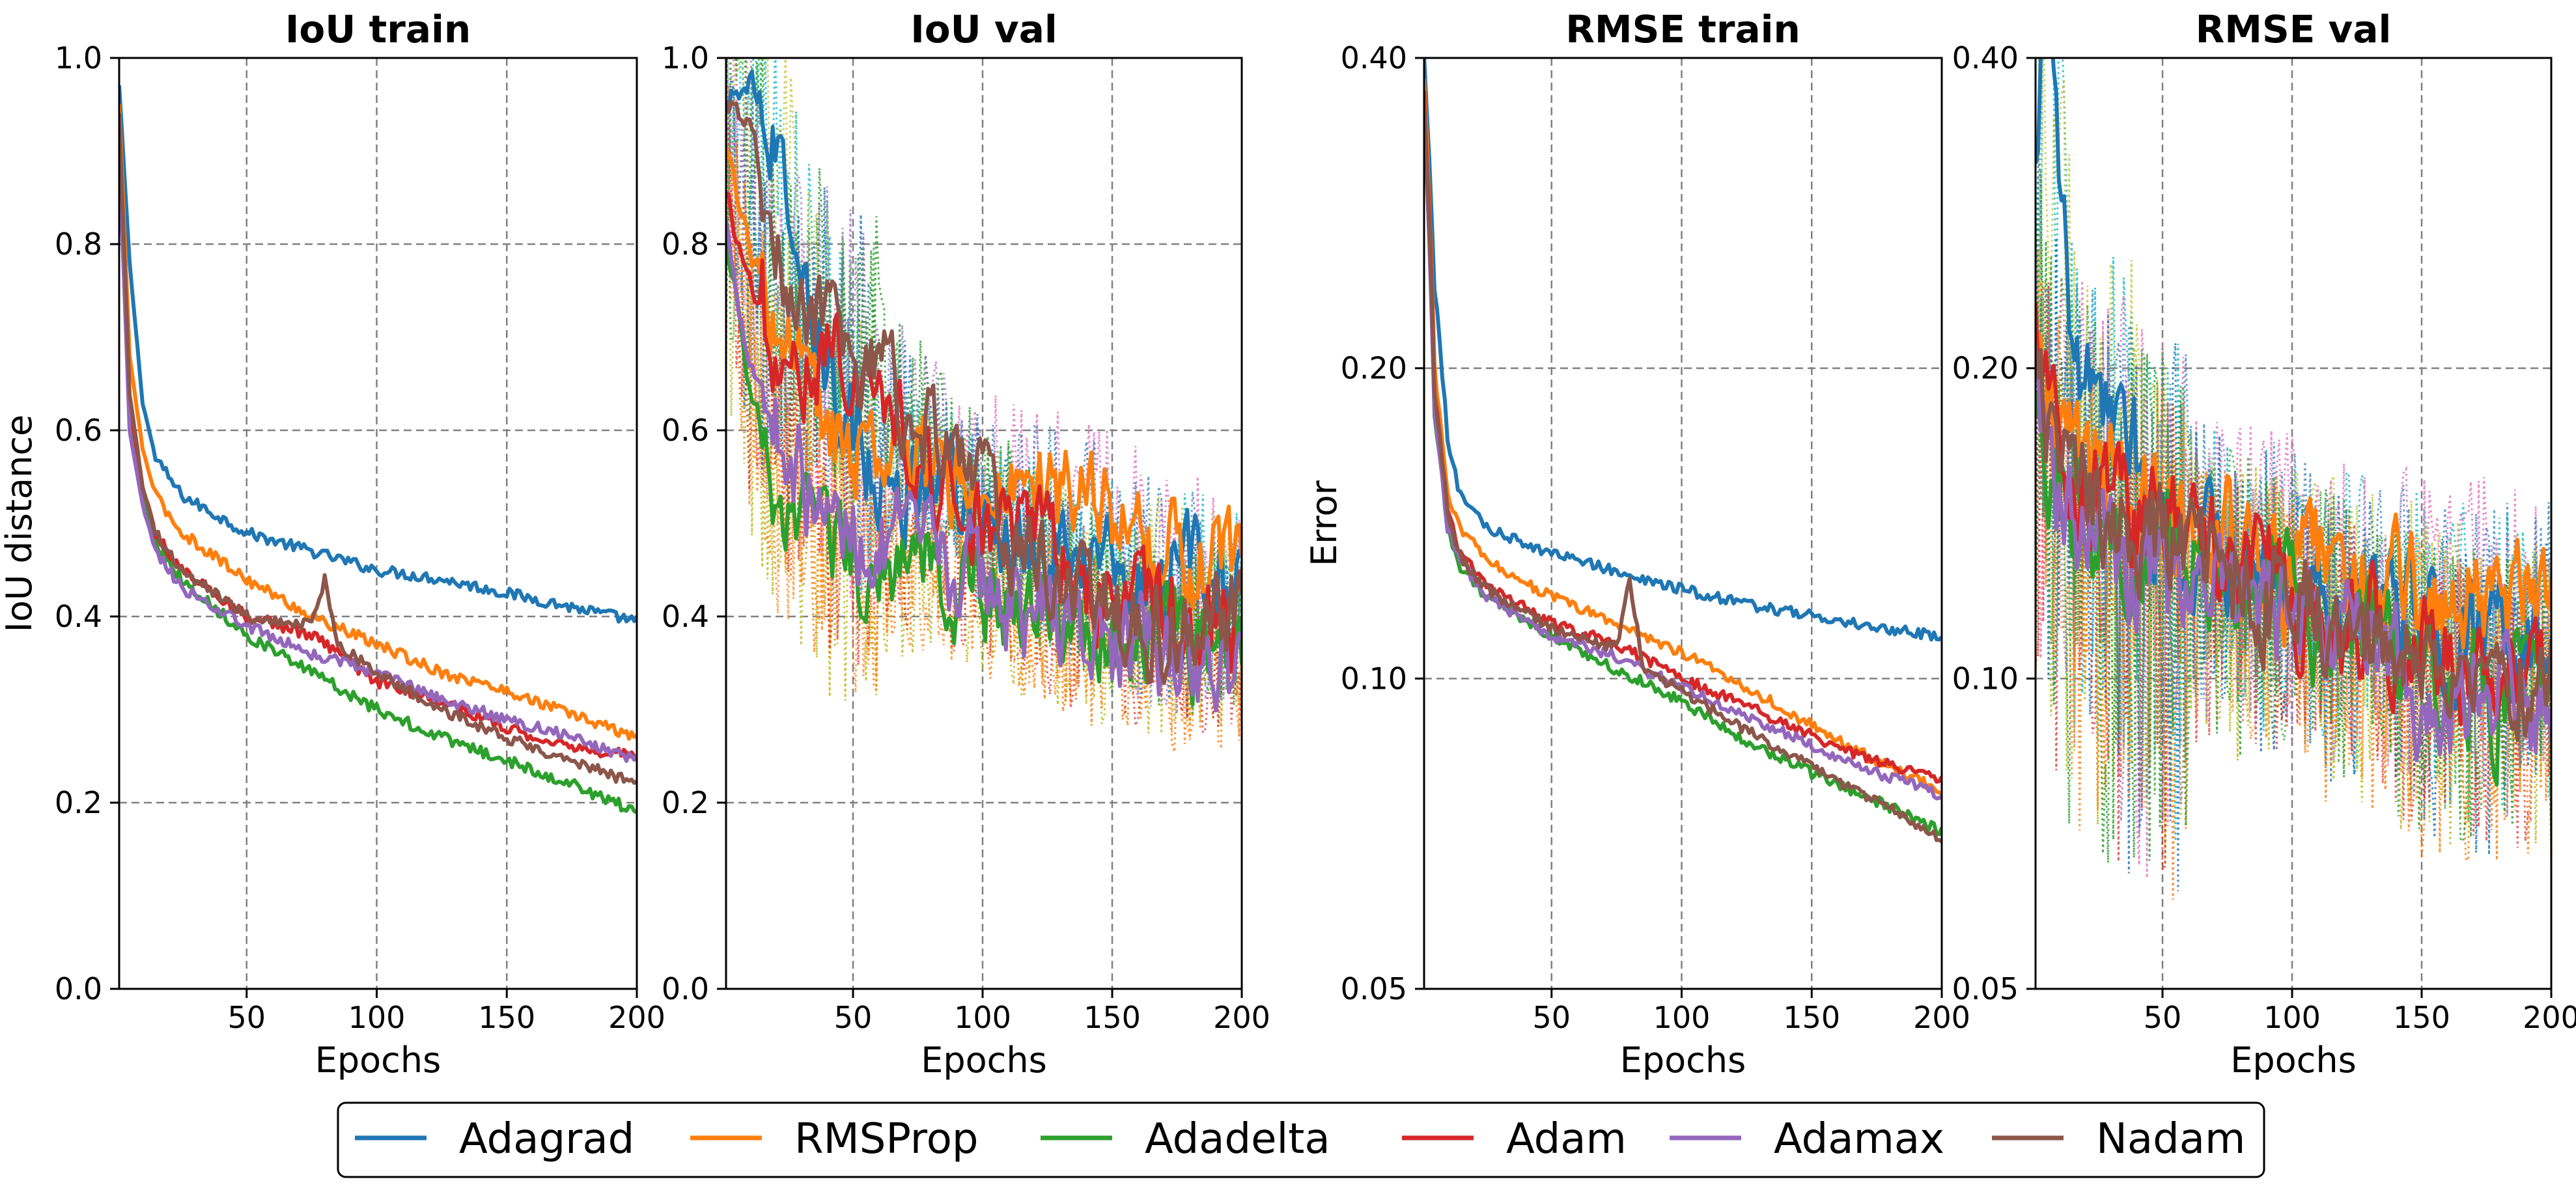 This screenshot has height=1190, width=2576. I want to click on legend-frame, so click(1301, 1140).